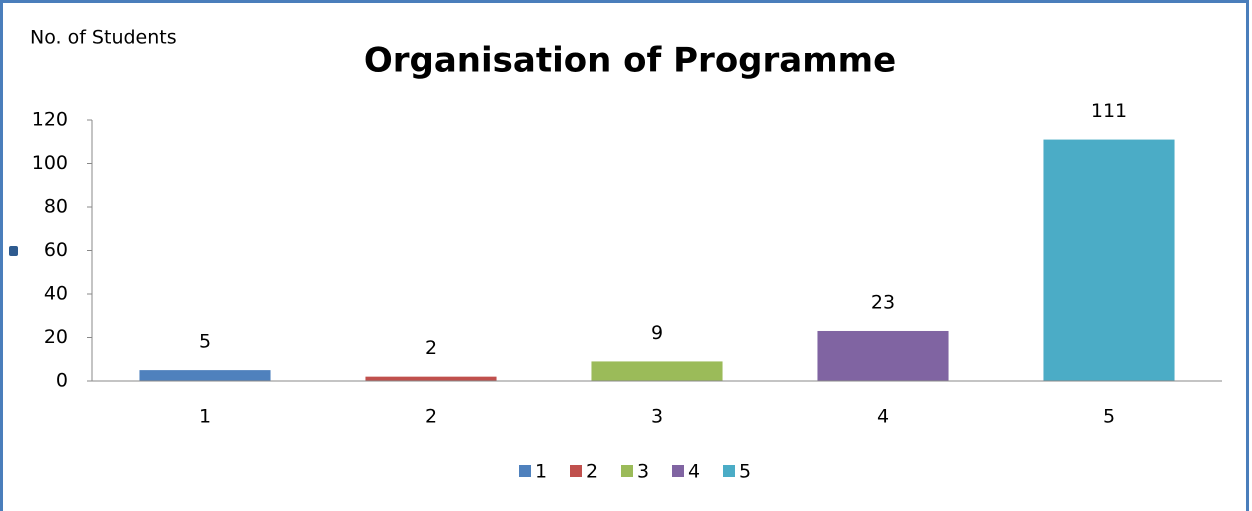 Image resolution: width=1252 pixels, height=511 pixels. I want to click on data-label: 9, so click(657, 333).